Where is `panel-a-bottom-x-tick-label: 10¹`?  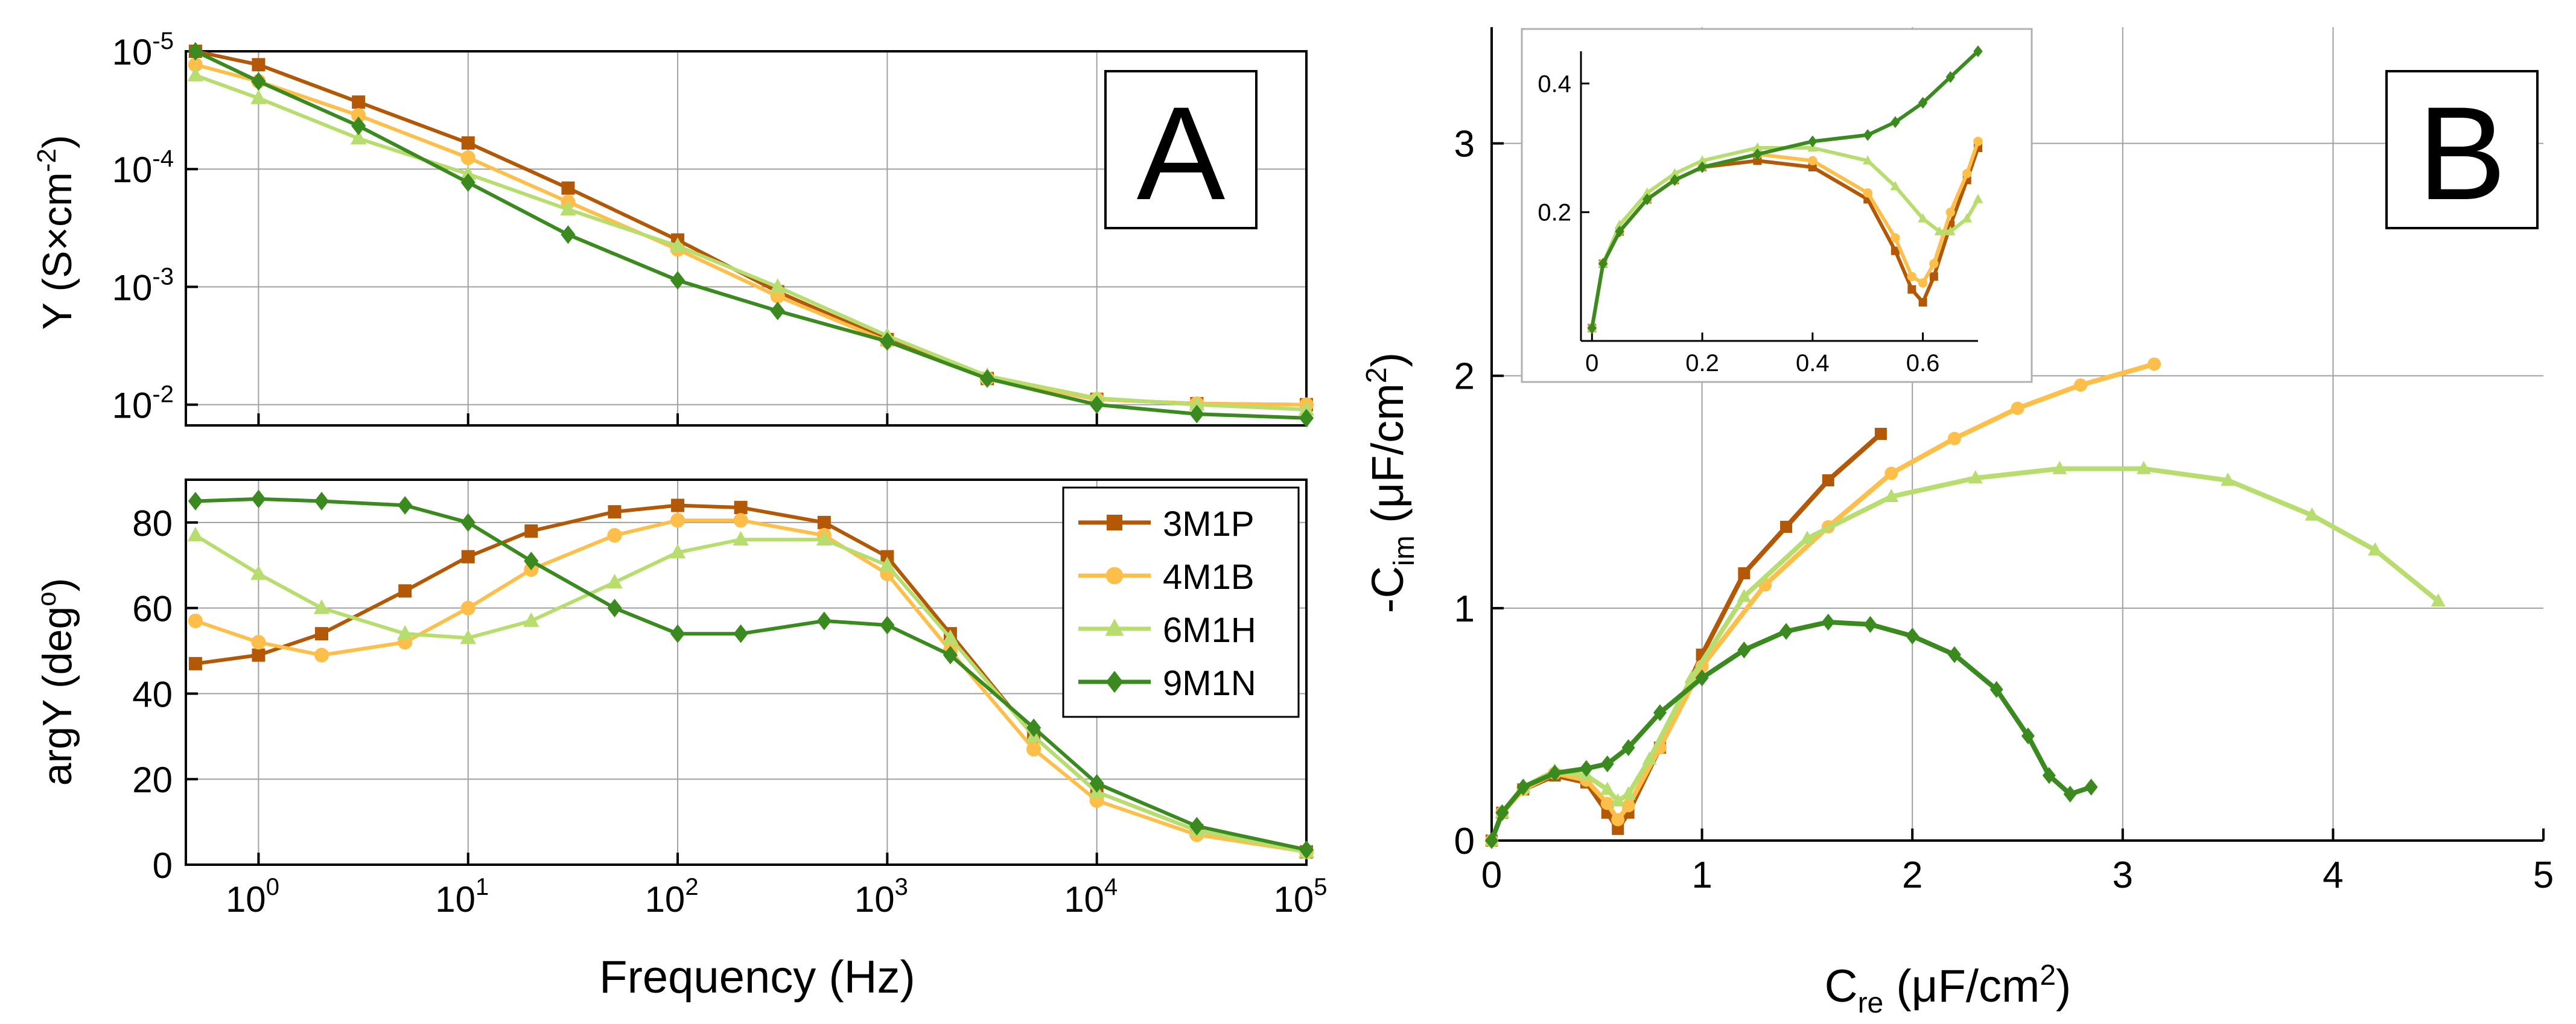
panel-a-bottom-x-tick-label: 10¹ is located at coordinates (462, 897).